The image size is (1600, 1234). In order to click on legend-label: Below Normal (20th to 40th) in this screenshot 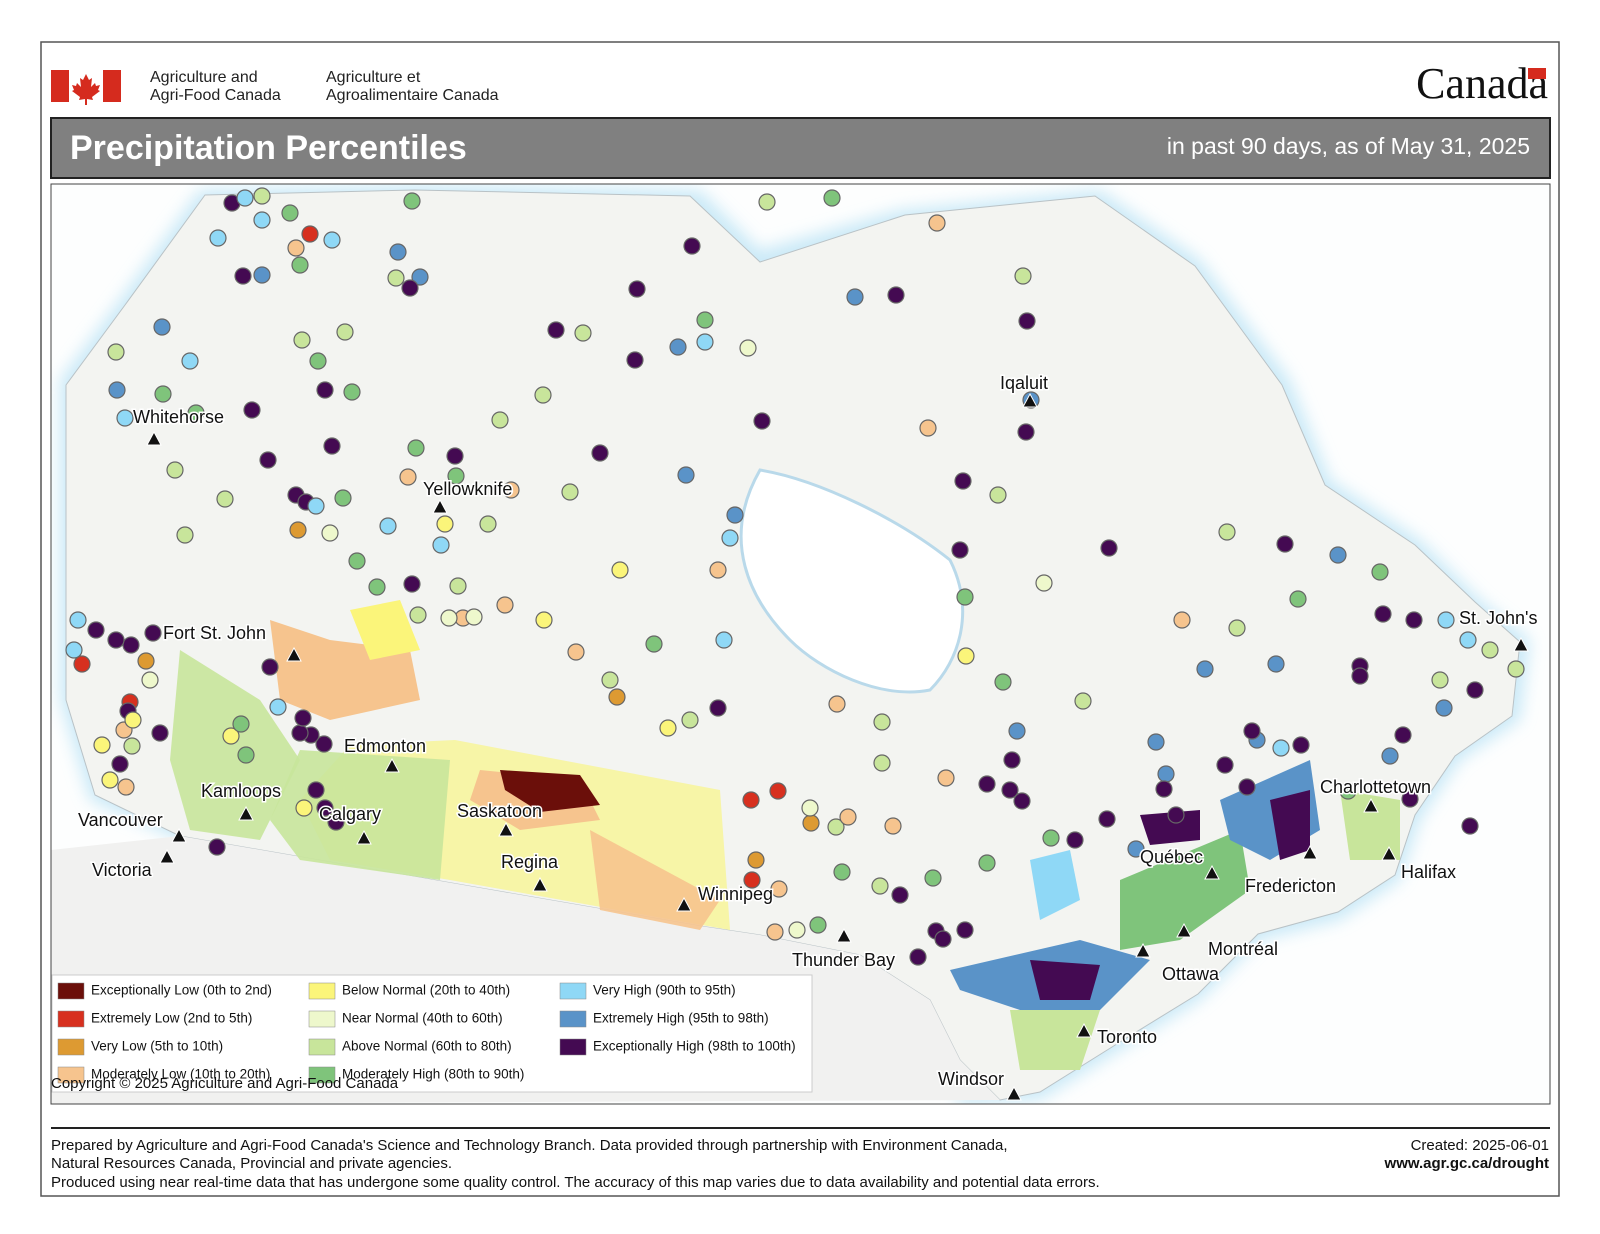, I will do `click(426, 990)`.